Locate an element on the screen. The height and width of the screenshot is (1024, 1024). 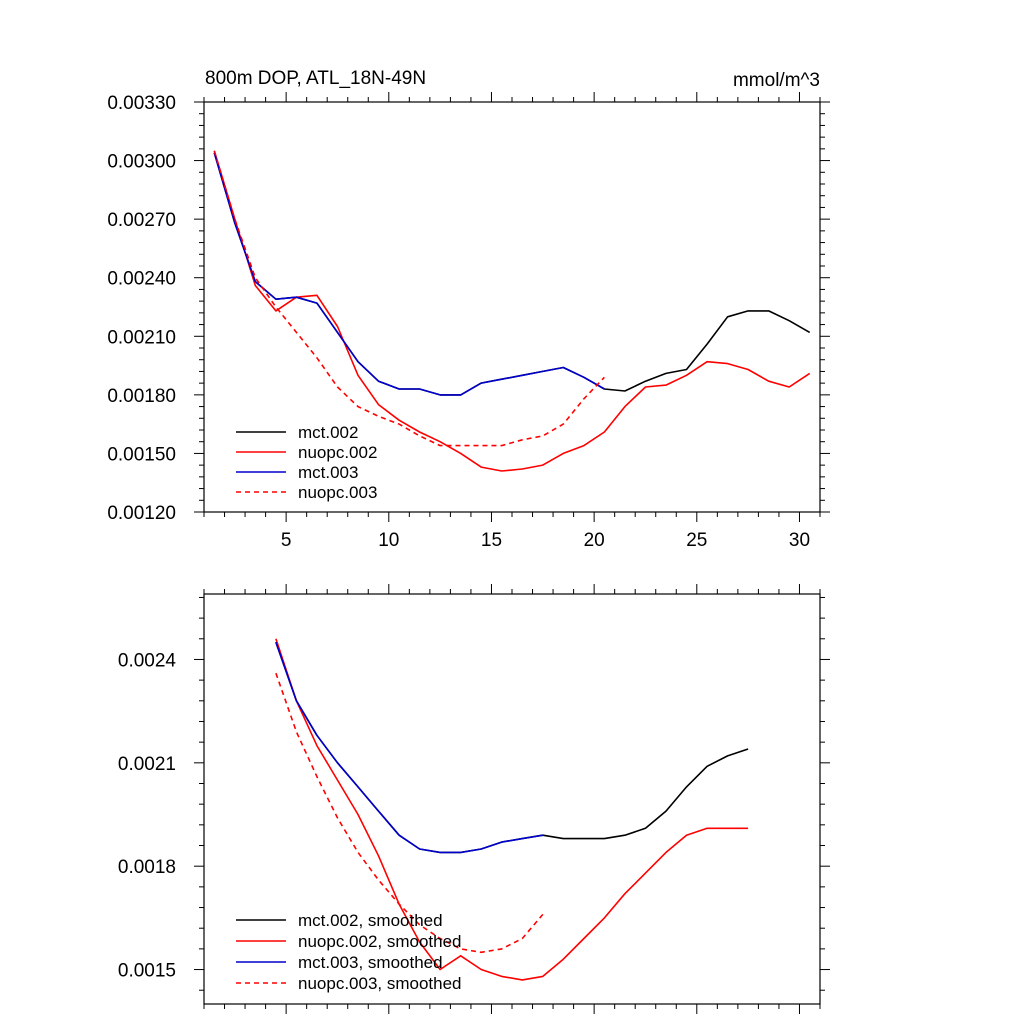
legend-label: mct.003 is located at coordinates (328, 472).